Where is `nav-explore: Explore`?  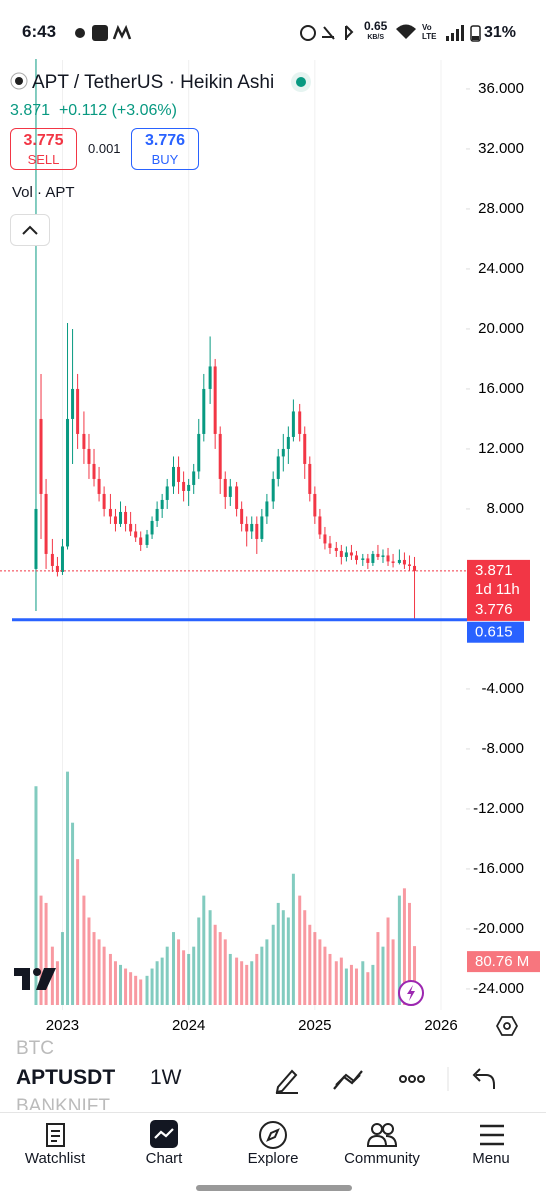
nav-explore: Explore is located at coordinates (273, 1143).